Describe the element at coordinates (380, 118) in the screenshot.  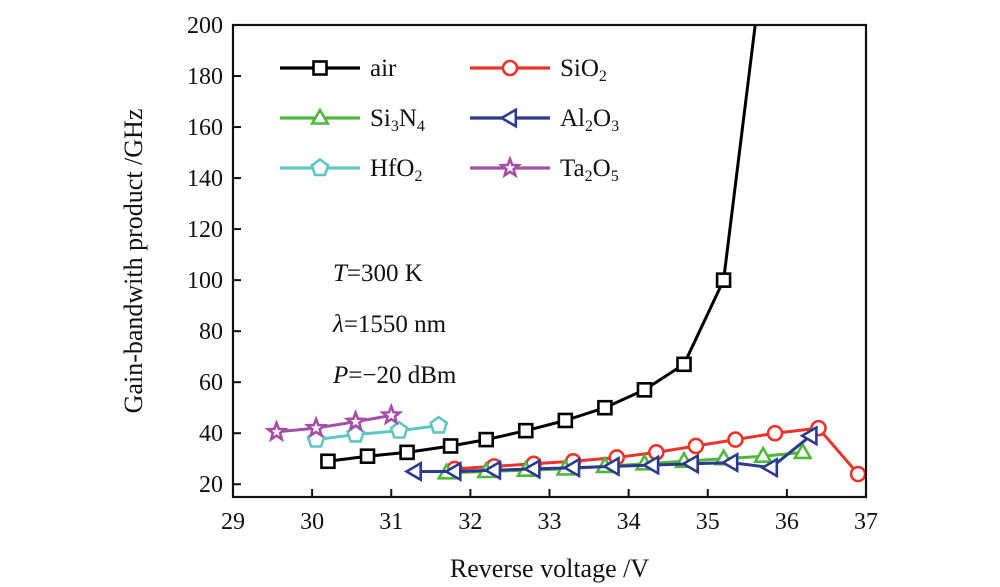
I see `legend-label-text: Si` at that location.